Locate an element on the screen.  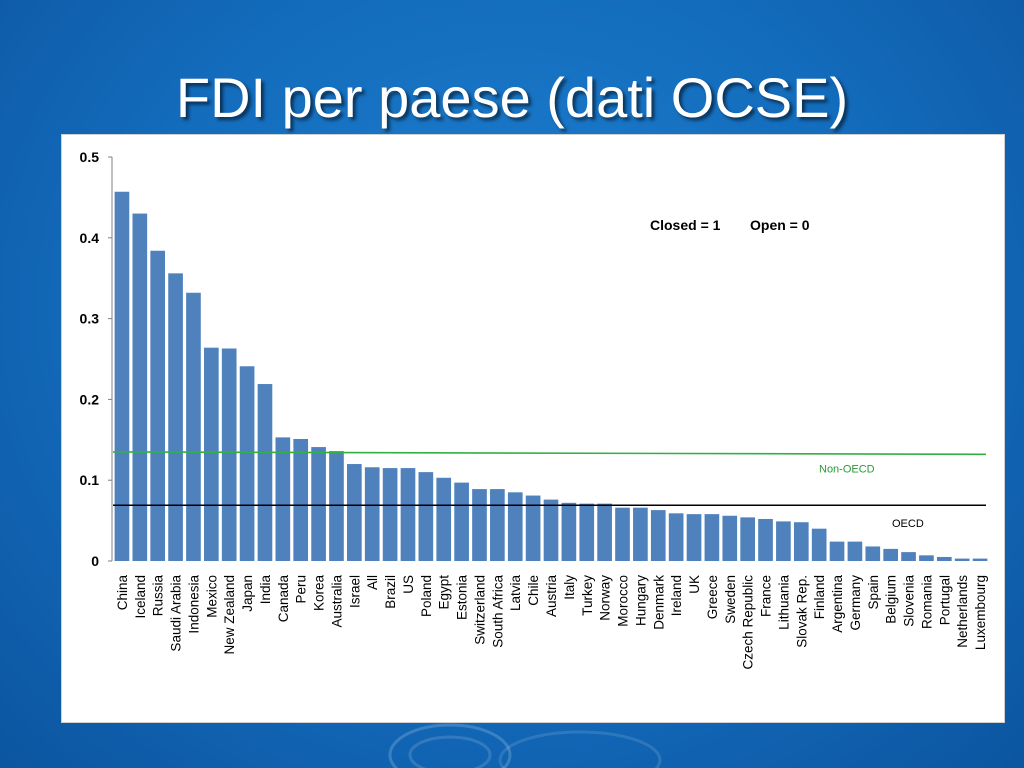
y-tick-label: 0 is located at coordinates (95, 561).